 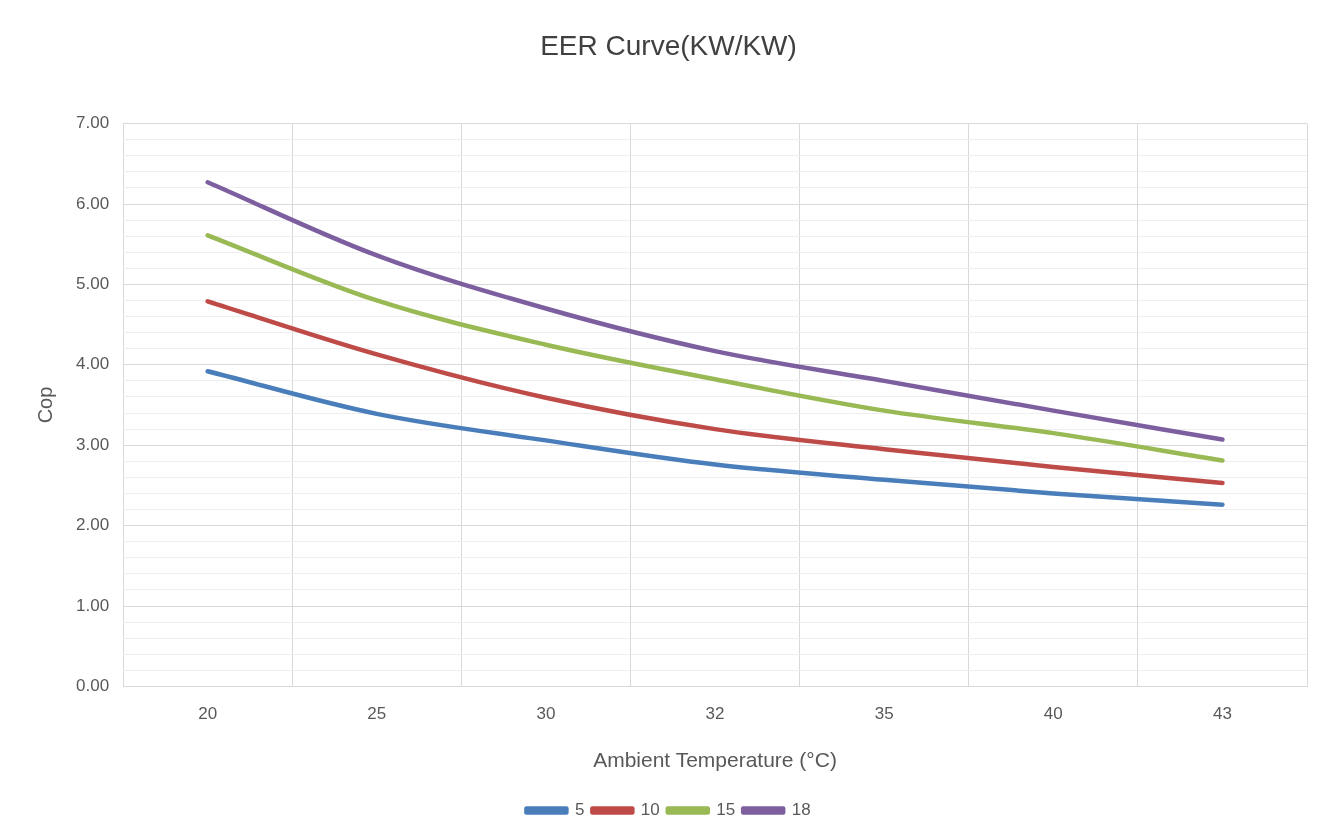 I want to click on legend-label: 5, so click(x=579, y=810).